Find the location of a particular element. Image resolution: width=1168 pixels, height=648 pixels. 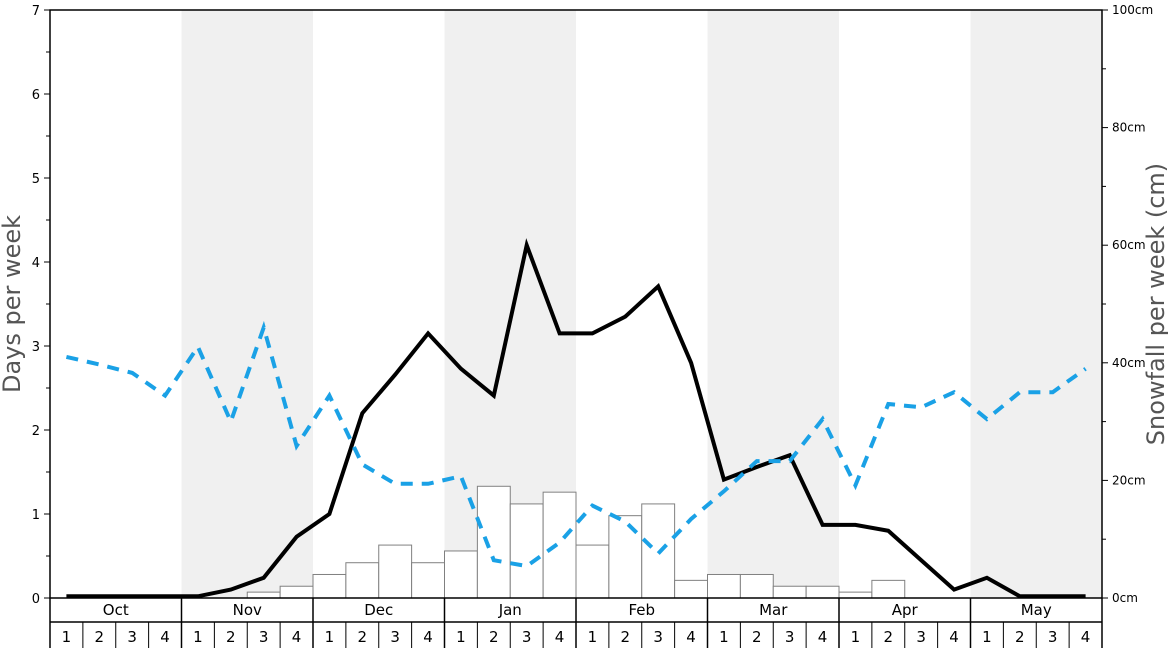

shade-nov is located at coordinates (247, 304).